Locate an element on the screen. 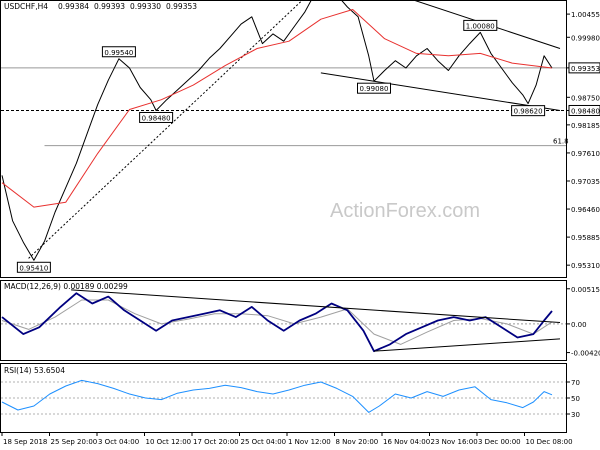 Image resolution: width=600 pixels, height=450 pixels. rsi-line is located at coordinates (277, 396).